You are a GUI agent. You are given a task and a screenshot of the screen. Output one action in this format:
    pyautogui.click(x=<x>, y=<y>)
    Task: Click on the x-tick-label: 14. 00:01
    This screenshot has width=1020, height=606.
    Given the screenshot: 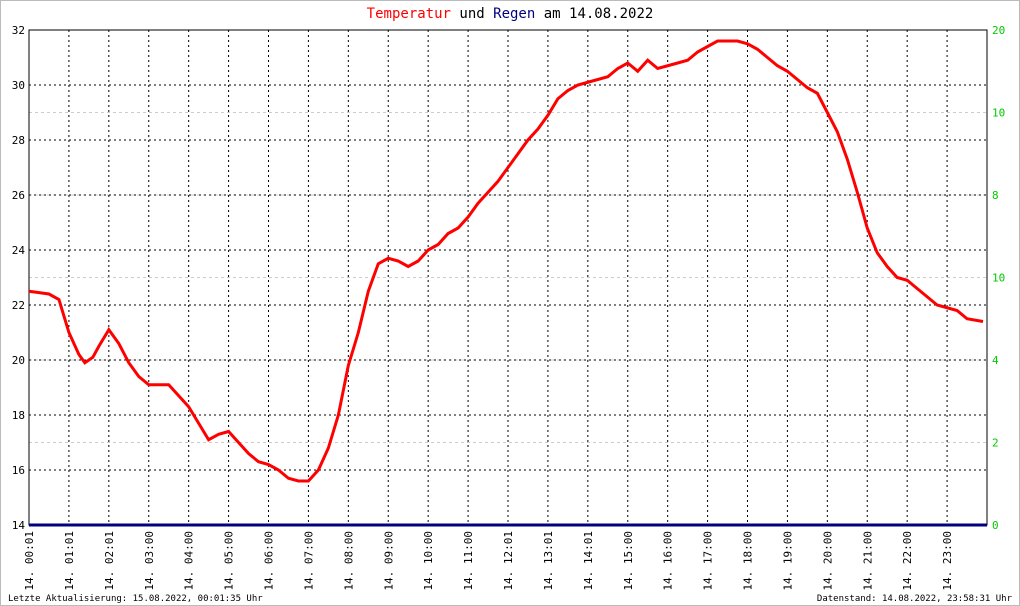 What is the action you would take?
    pyautogui.click(x=29, y=561)
    